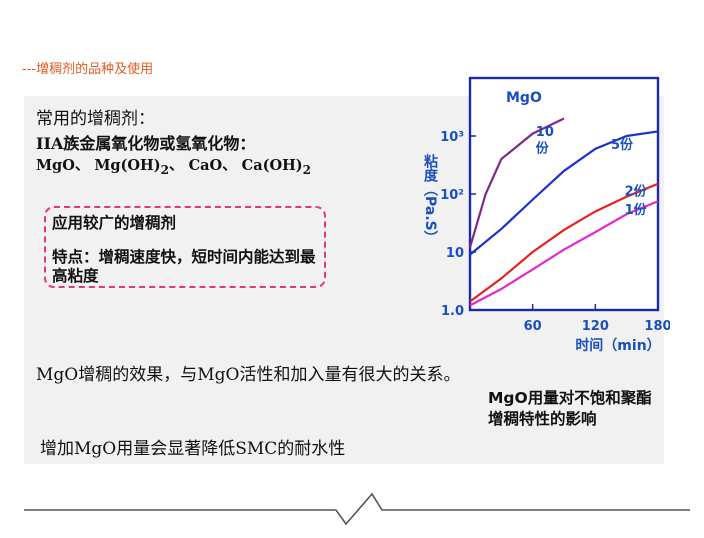 Image resolution: width=704 pixels, height=538 pixels. I want to click on y-tick-label: 10², so click(452, 195).